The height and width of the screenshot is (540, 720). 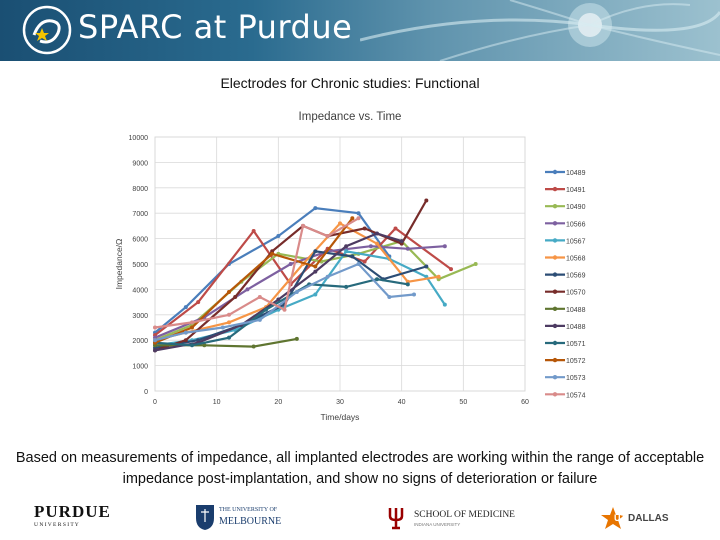 I want to click on iu-trident-icon, so click(x=396, y=519).